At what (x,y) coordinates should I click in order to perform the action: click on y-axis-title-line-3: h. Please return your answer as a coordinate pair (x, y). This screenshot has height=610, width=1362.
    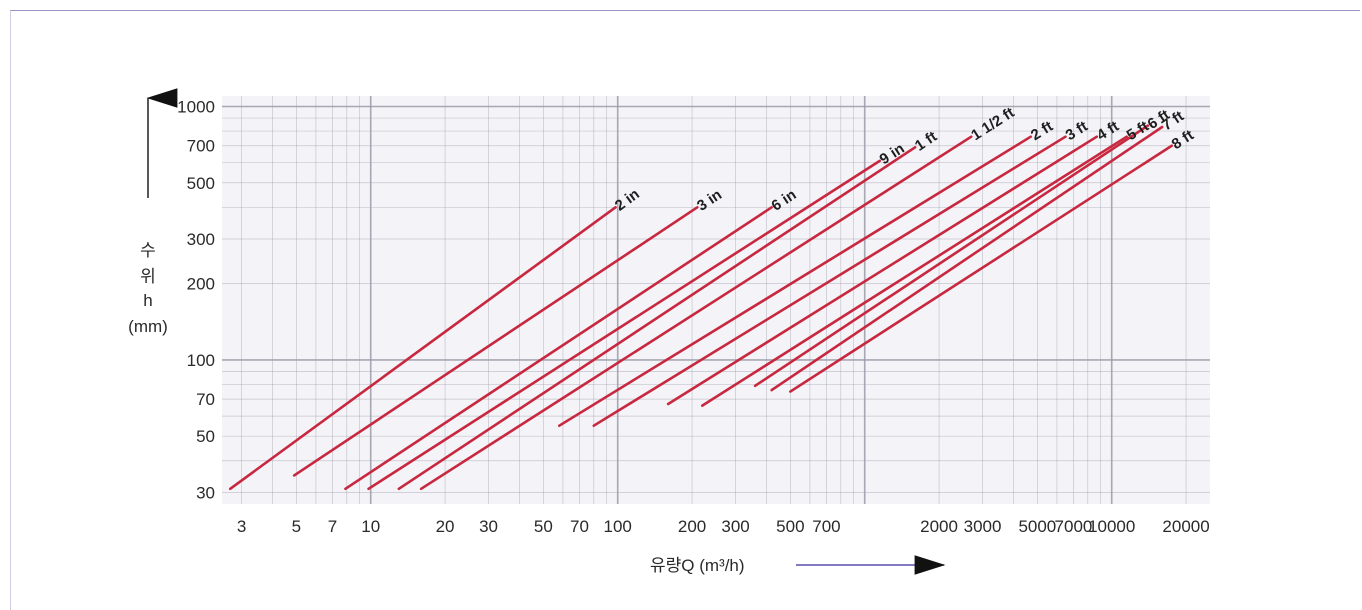
    Looking at the image, I should click on (147, 300).